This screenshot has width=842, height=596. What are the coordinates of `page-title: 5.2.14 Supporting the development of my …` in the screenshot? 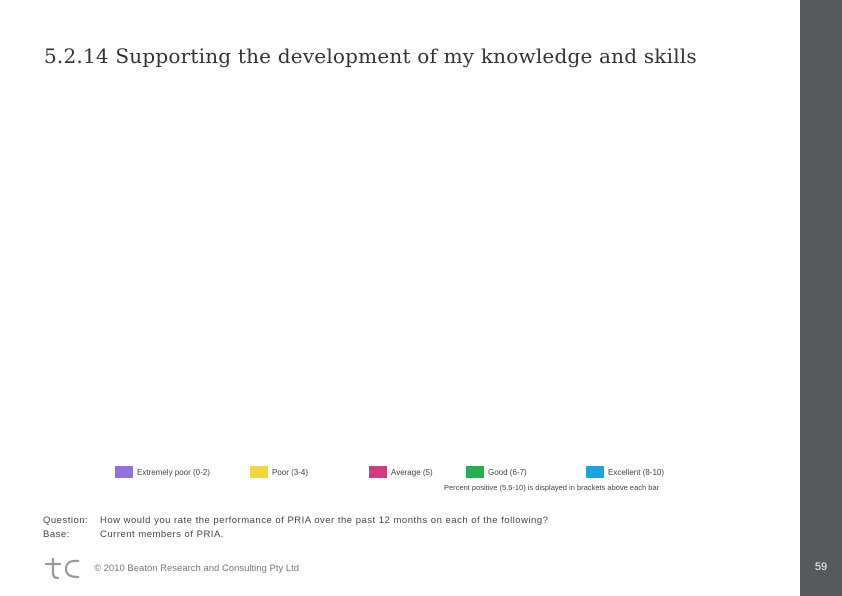 It's located at (370, 56).